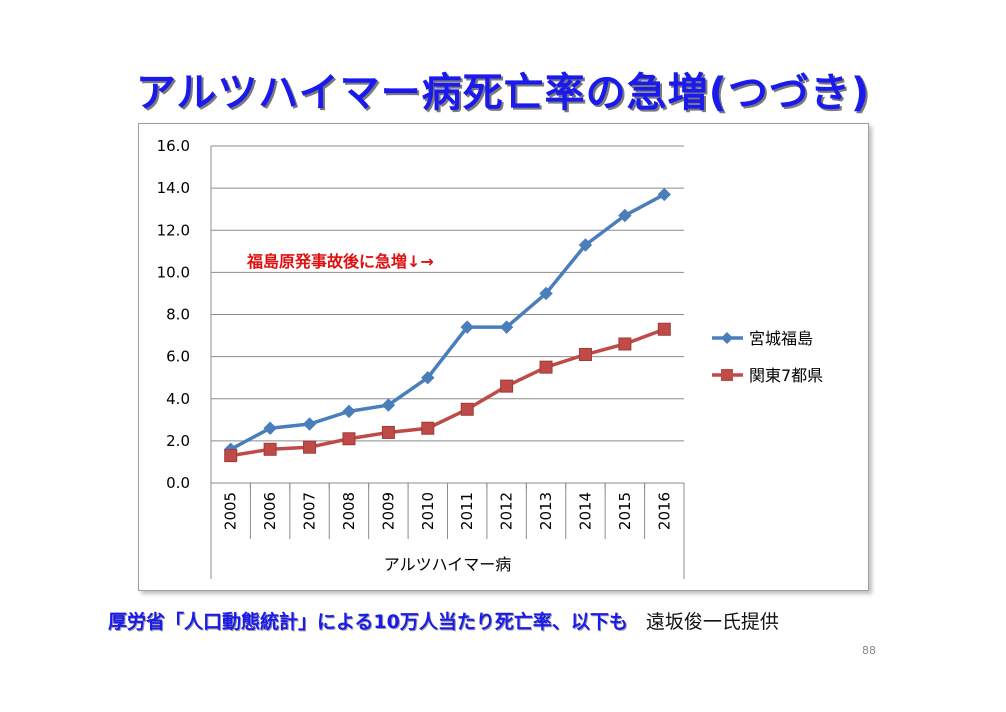 Image resolution: width=1006 pixels, height=712 pixels. I want to click on source-note: 厚労省「人口動態統計」による10万人当たり死亡率、以下も 遠坂俊一氏提供, so click(443, 620).